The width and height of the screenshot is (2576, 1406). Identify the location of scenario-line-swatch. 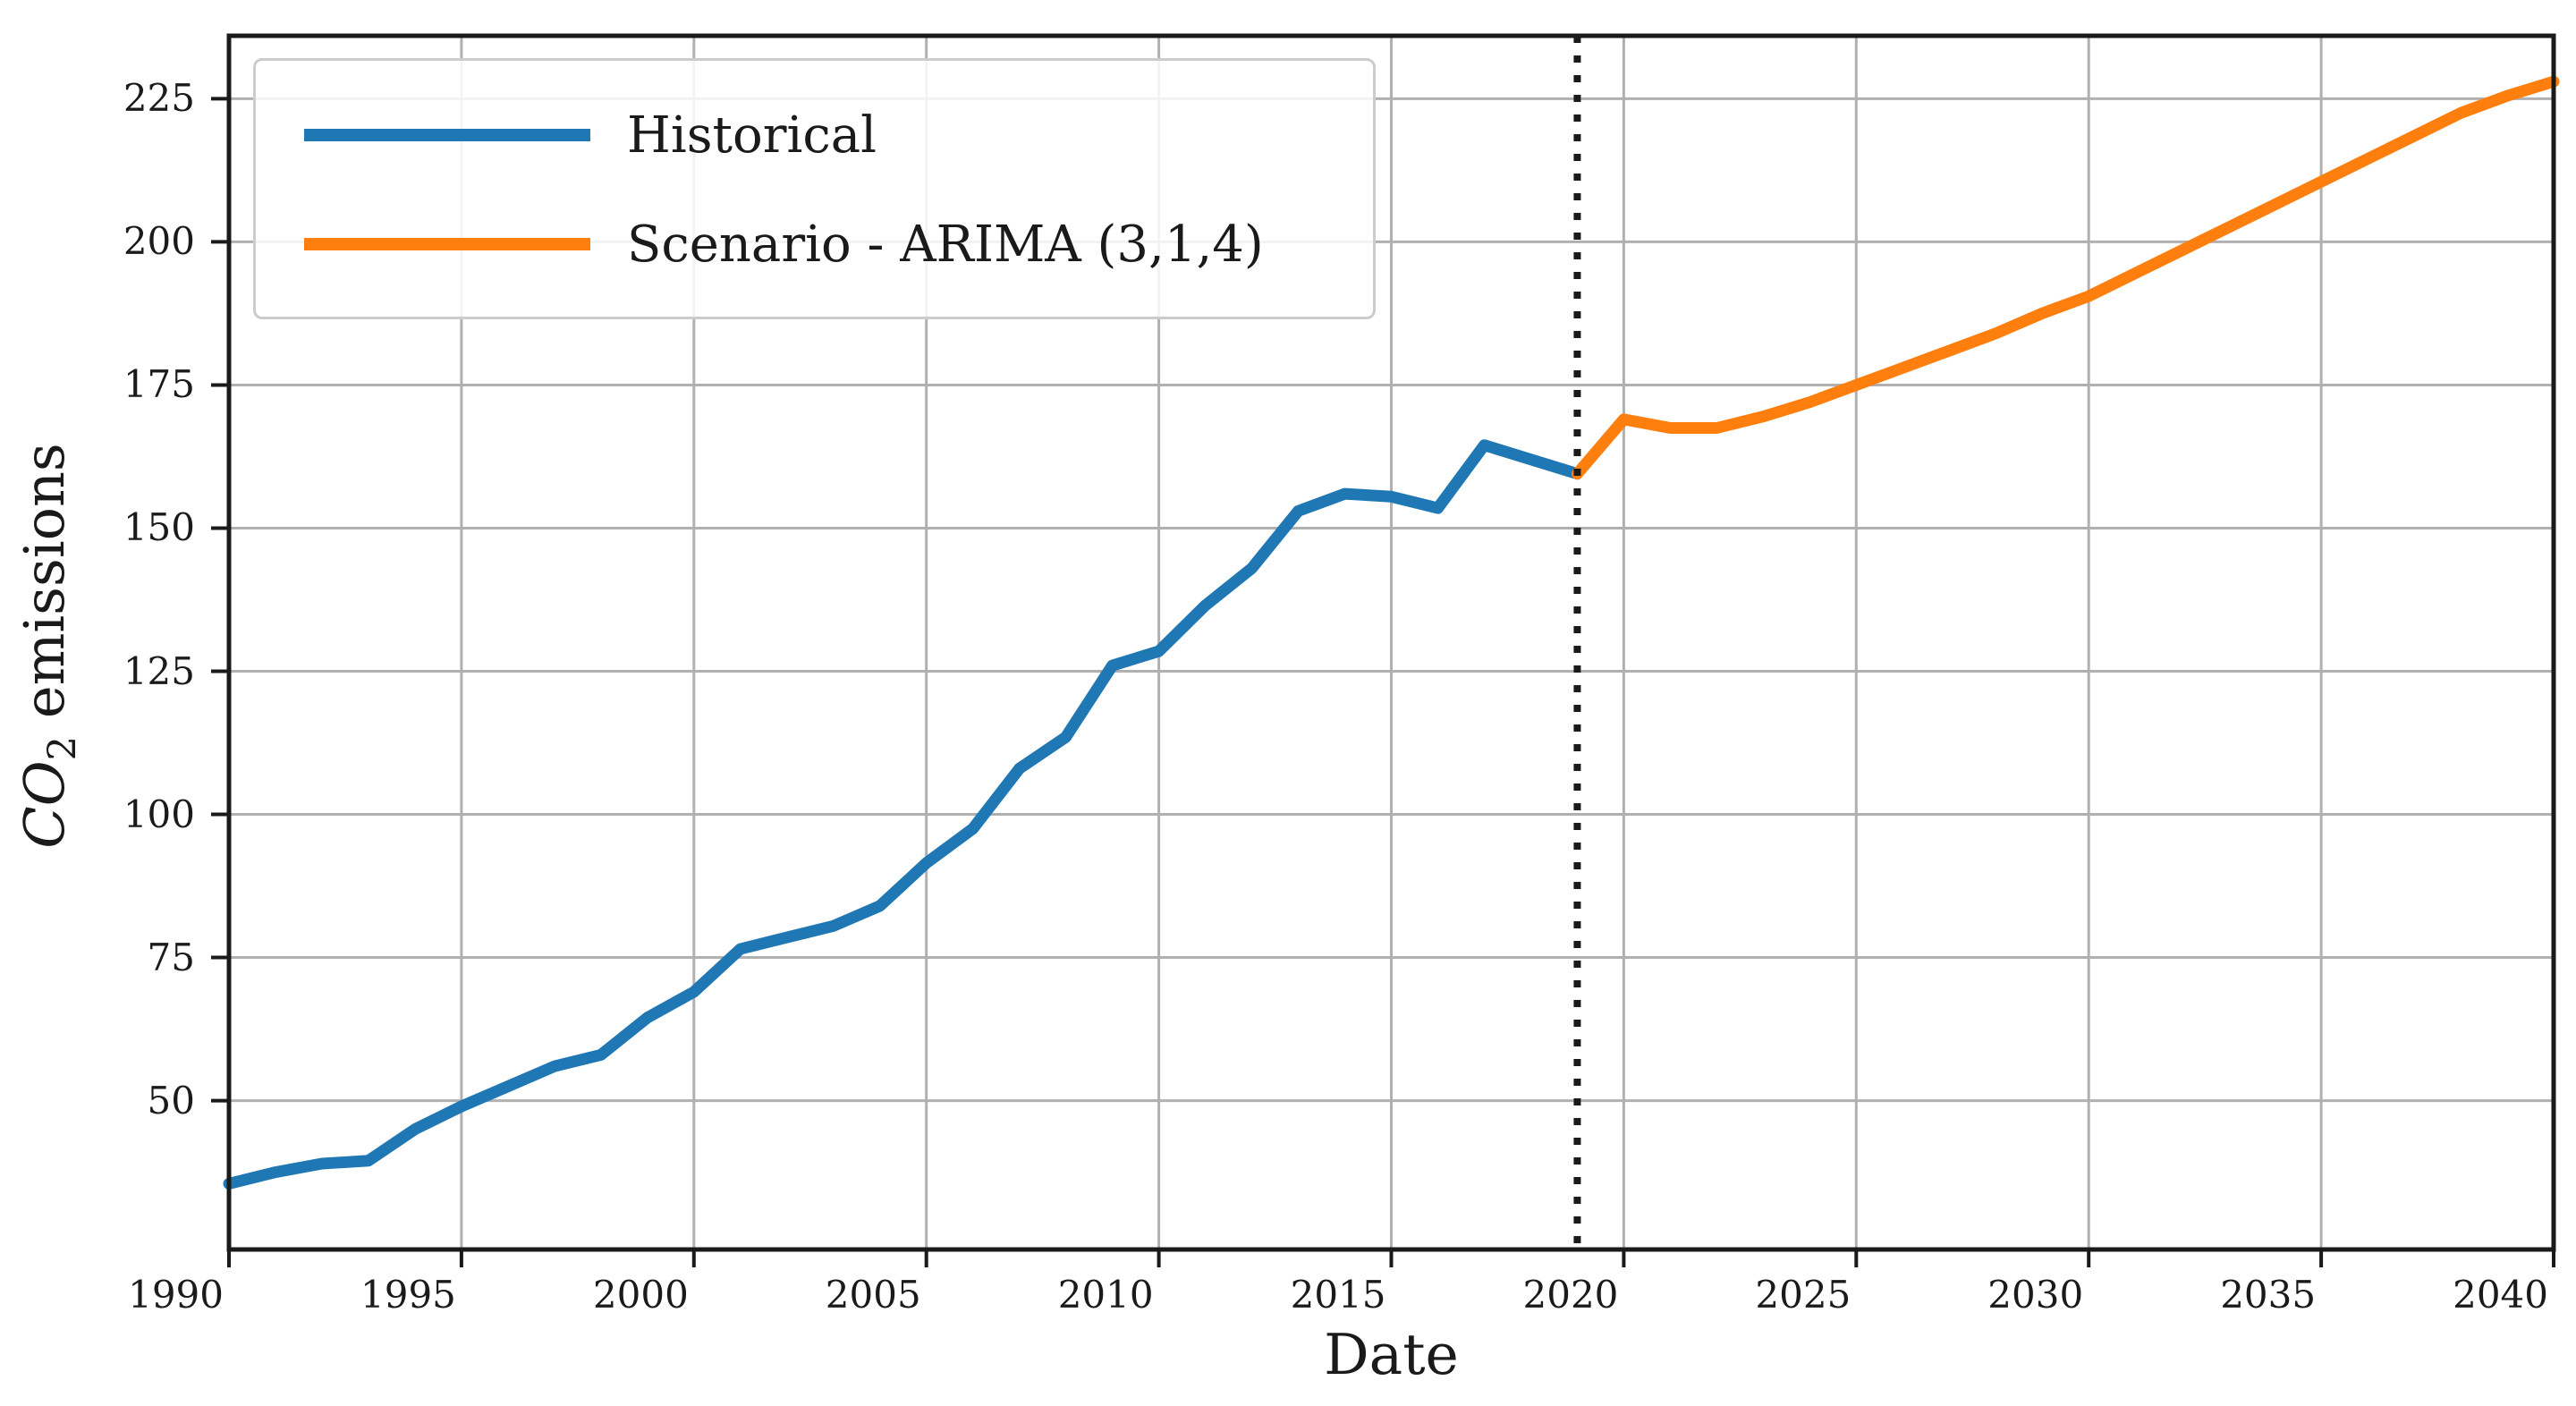
(447, 244).